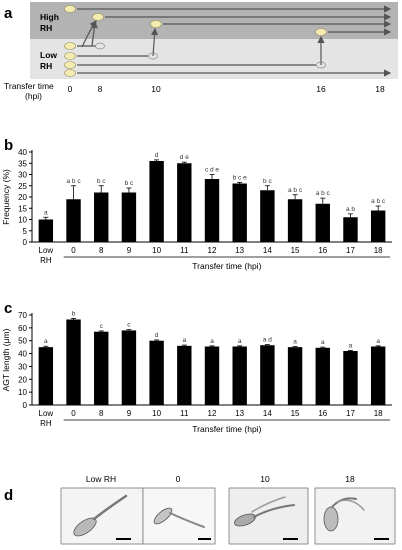 The width and height of the screenshot is (402, 550). I want to click on x-tick-label: Low, so click(46, 413).